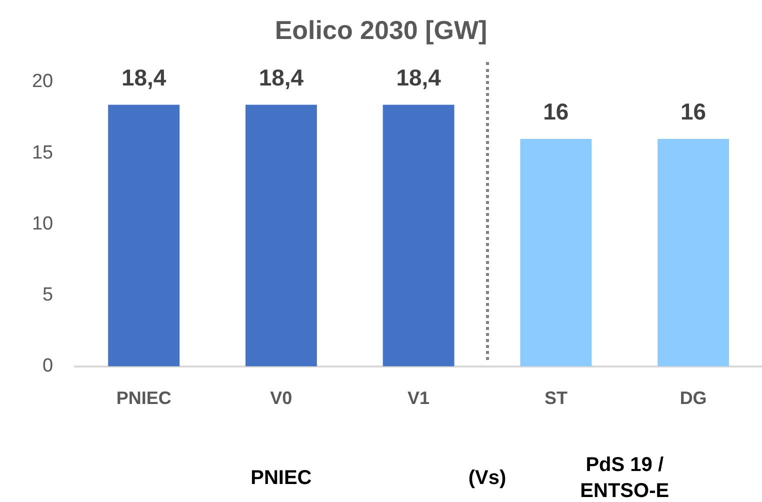 The width and height of the screenshot is (762, 502). I want to click on x-tick-label: V1, so click(419, 398).